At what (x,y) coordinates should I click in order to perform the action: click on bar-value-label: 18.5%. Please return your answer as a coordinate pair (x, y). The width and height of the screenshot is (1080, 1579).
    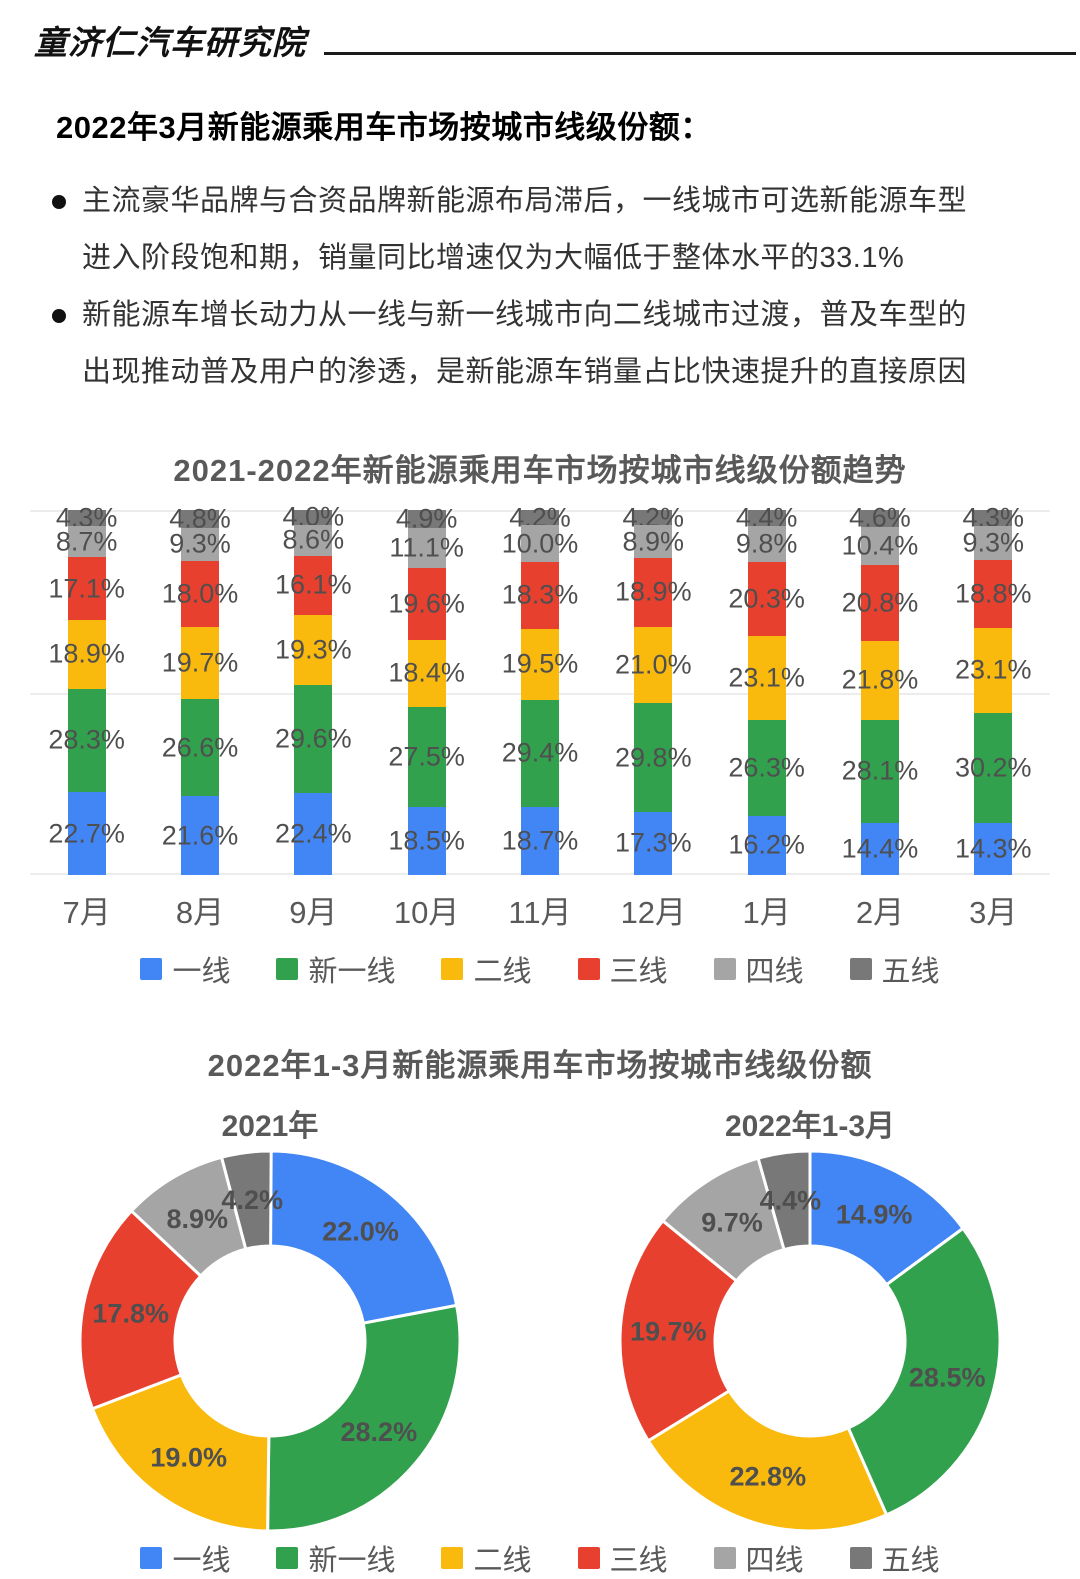
    Looking at the image, I should click on (426, 840).